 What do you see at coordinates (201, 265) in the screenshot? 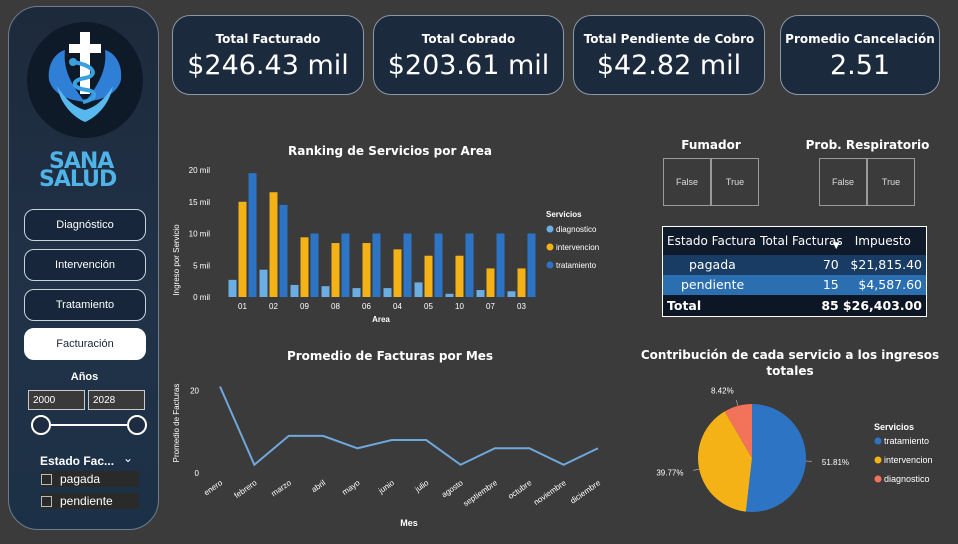
I see `y-tick-label: 5 mil` at bounding box center [201, 265].